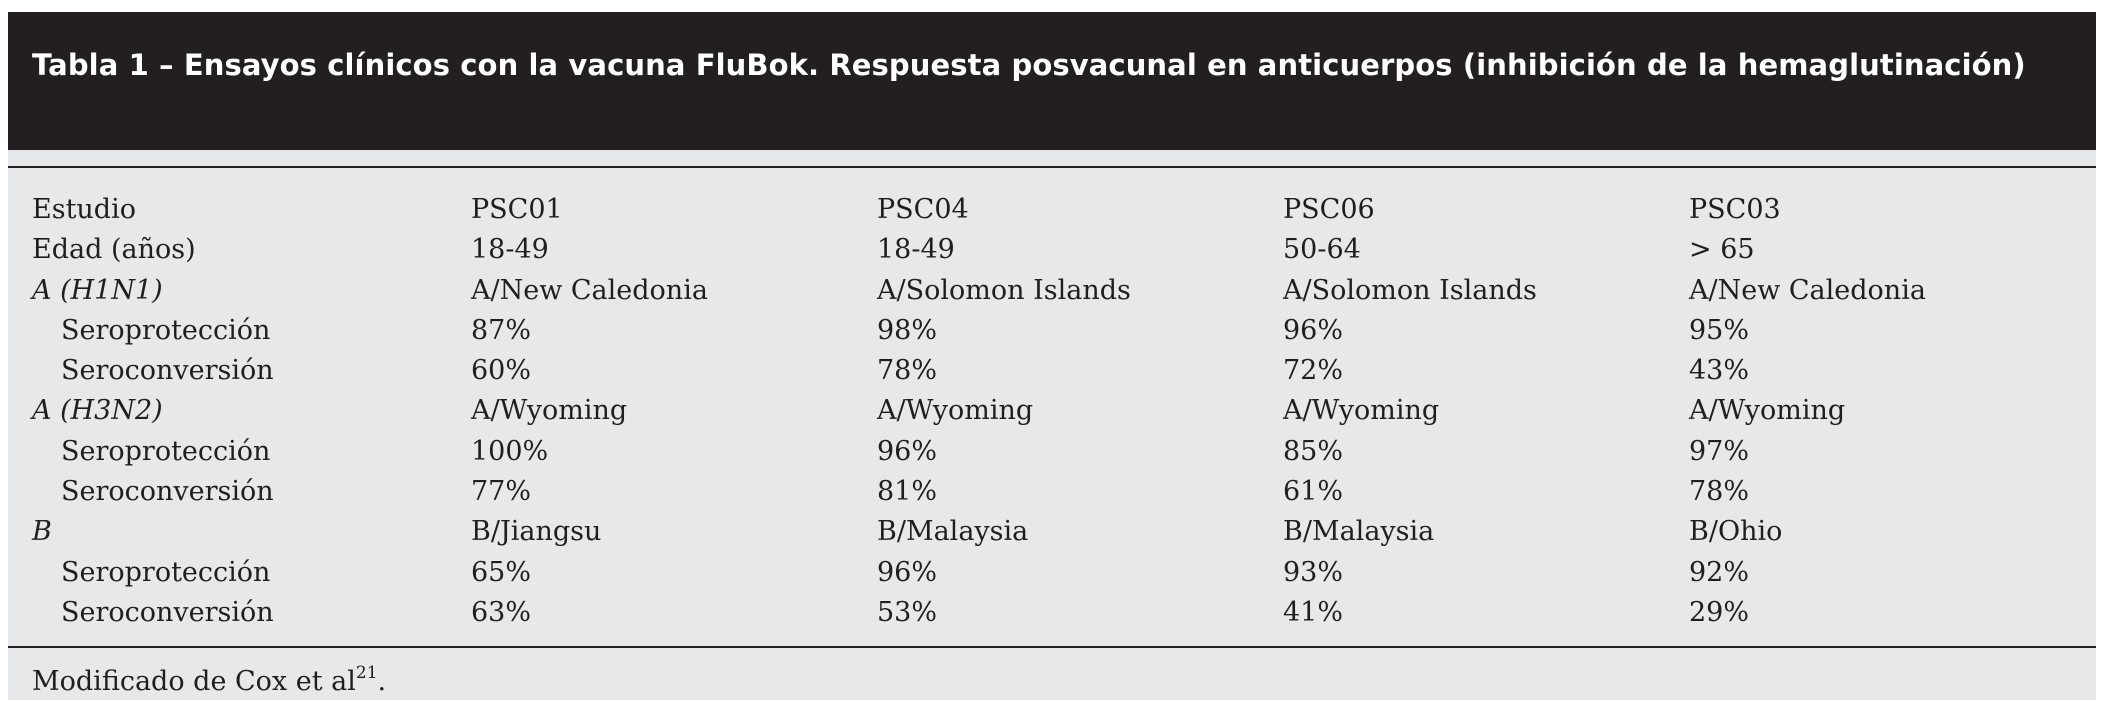  Describe the element at coordinates (194, 681) in the screenshot. I see `footnote-text: Modificado de Cox et al` at that location.